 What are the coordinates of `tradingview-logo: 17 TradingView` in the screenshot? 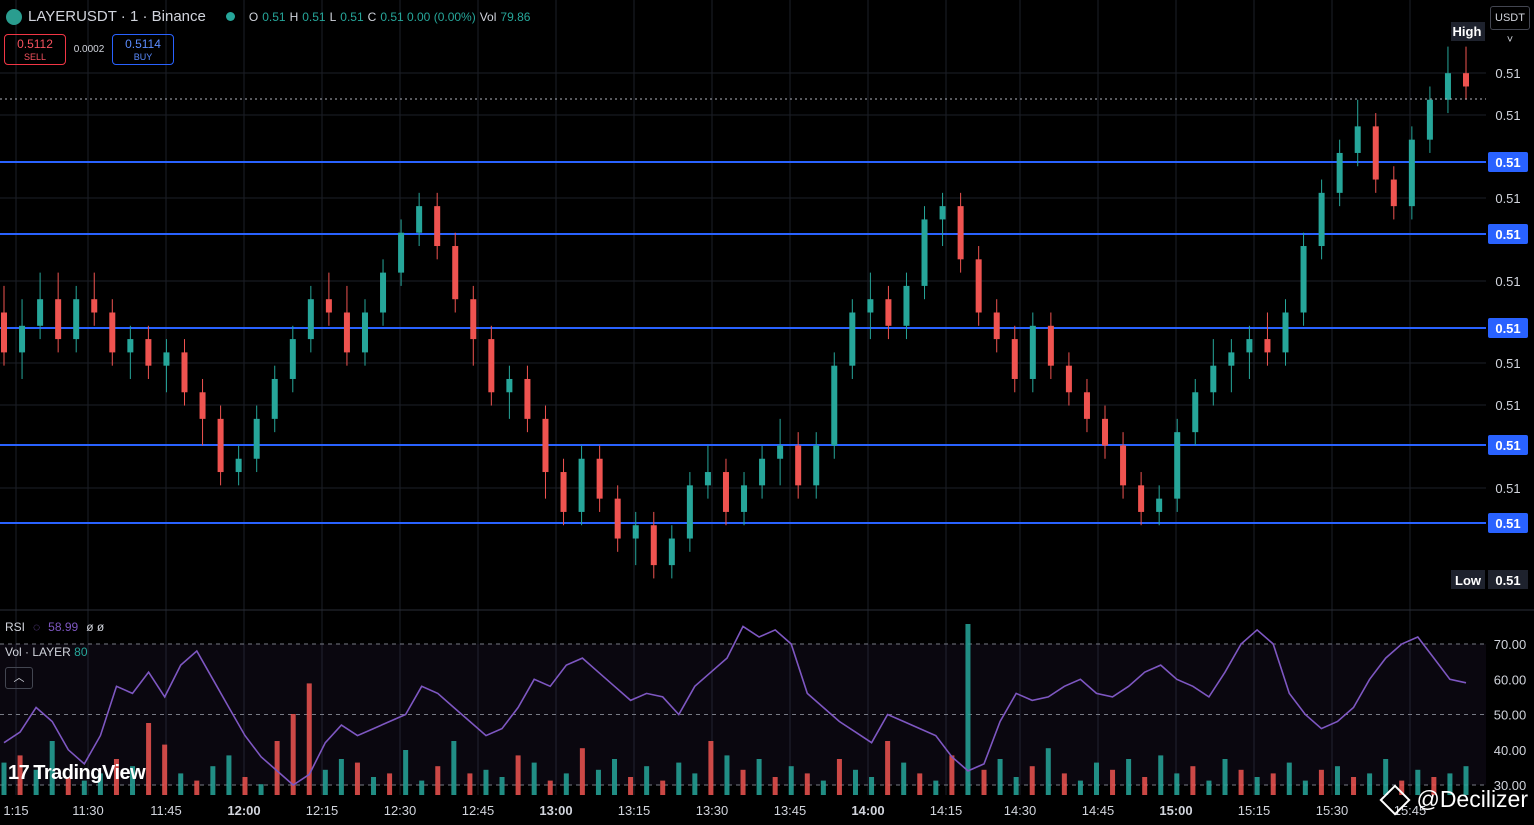 It's located at (77, 773).